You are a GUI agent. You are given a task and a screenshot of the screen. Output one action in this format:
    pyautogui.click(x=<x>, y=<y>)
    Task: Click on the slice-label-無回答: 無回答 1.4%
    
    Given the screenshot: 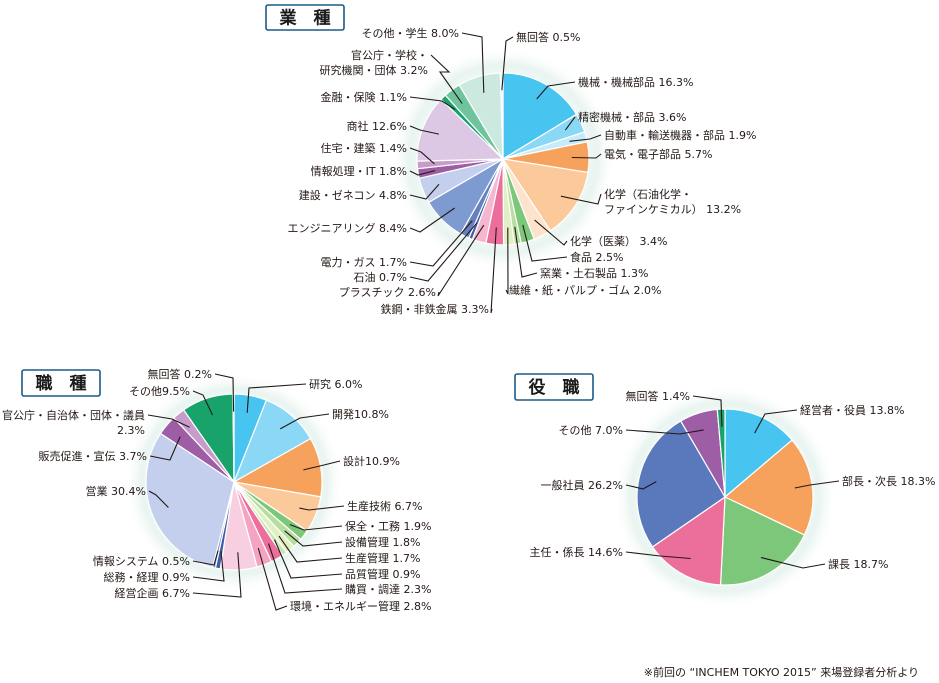 What is the action you would take?
    pyautogui.click(x=658, y=396)
    